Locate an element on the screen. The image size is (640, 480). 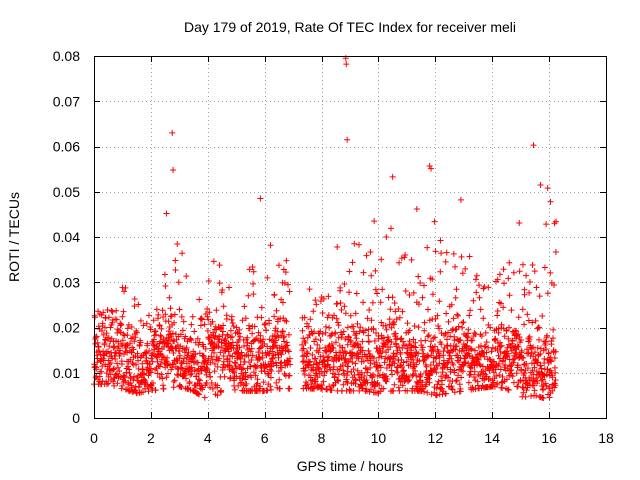
x-tick-label: 18 is located at coordinates (606, 438).